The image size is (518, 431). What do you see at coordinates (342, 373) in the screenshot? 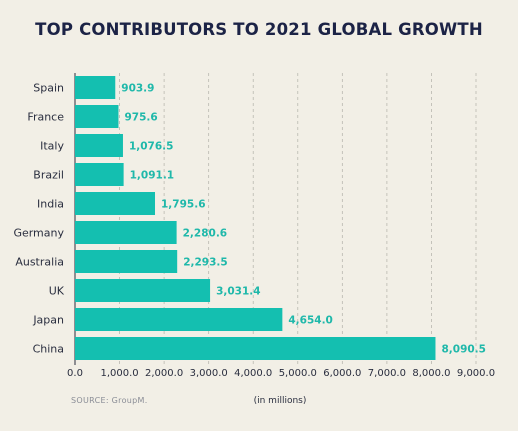
I see `x-tick-label: 6,000.0` at bounding box center [342, 373].